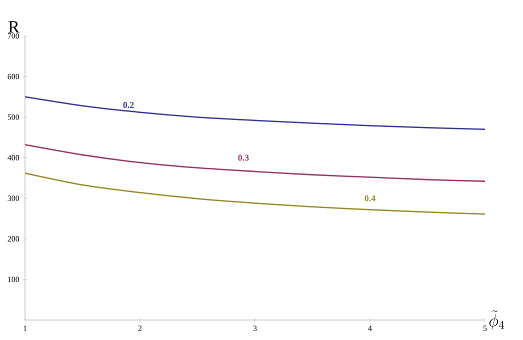 The image size is (523, 340). Describe the element at coordinates (243, 157) in the screenshot. I see `series-label: 0.3` at that location.